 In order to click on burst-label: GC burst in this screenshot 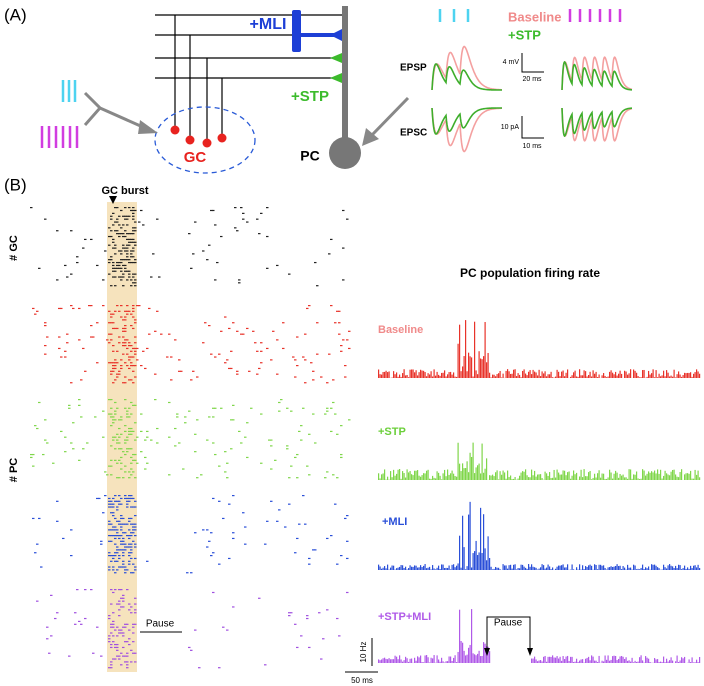, I will do `click(124, 191)`.